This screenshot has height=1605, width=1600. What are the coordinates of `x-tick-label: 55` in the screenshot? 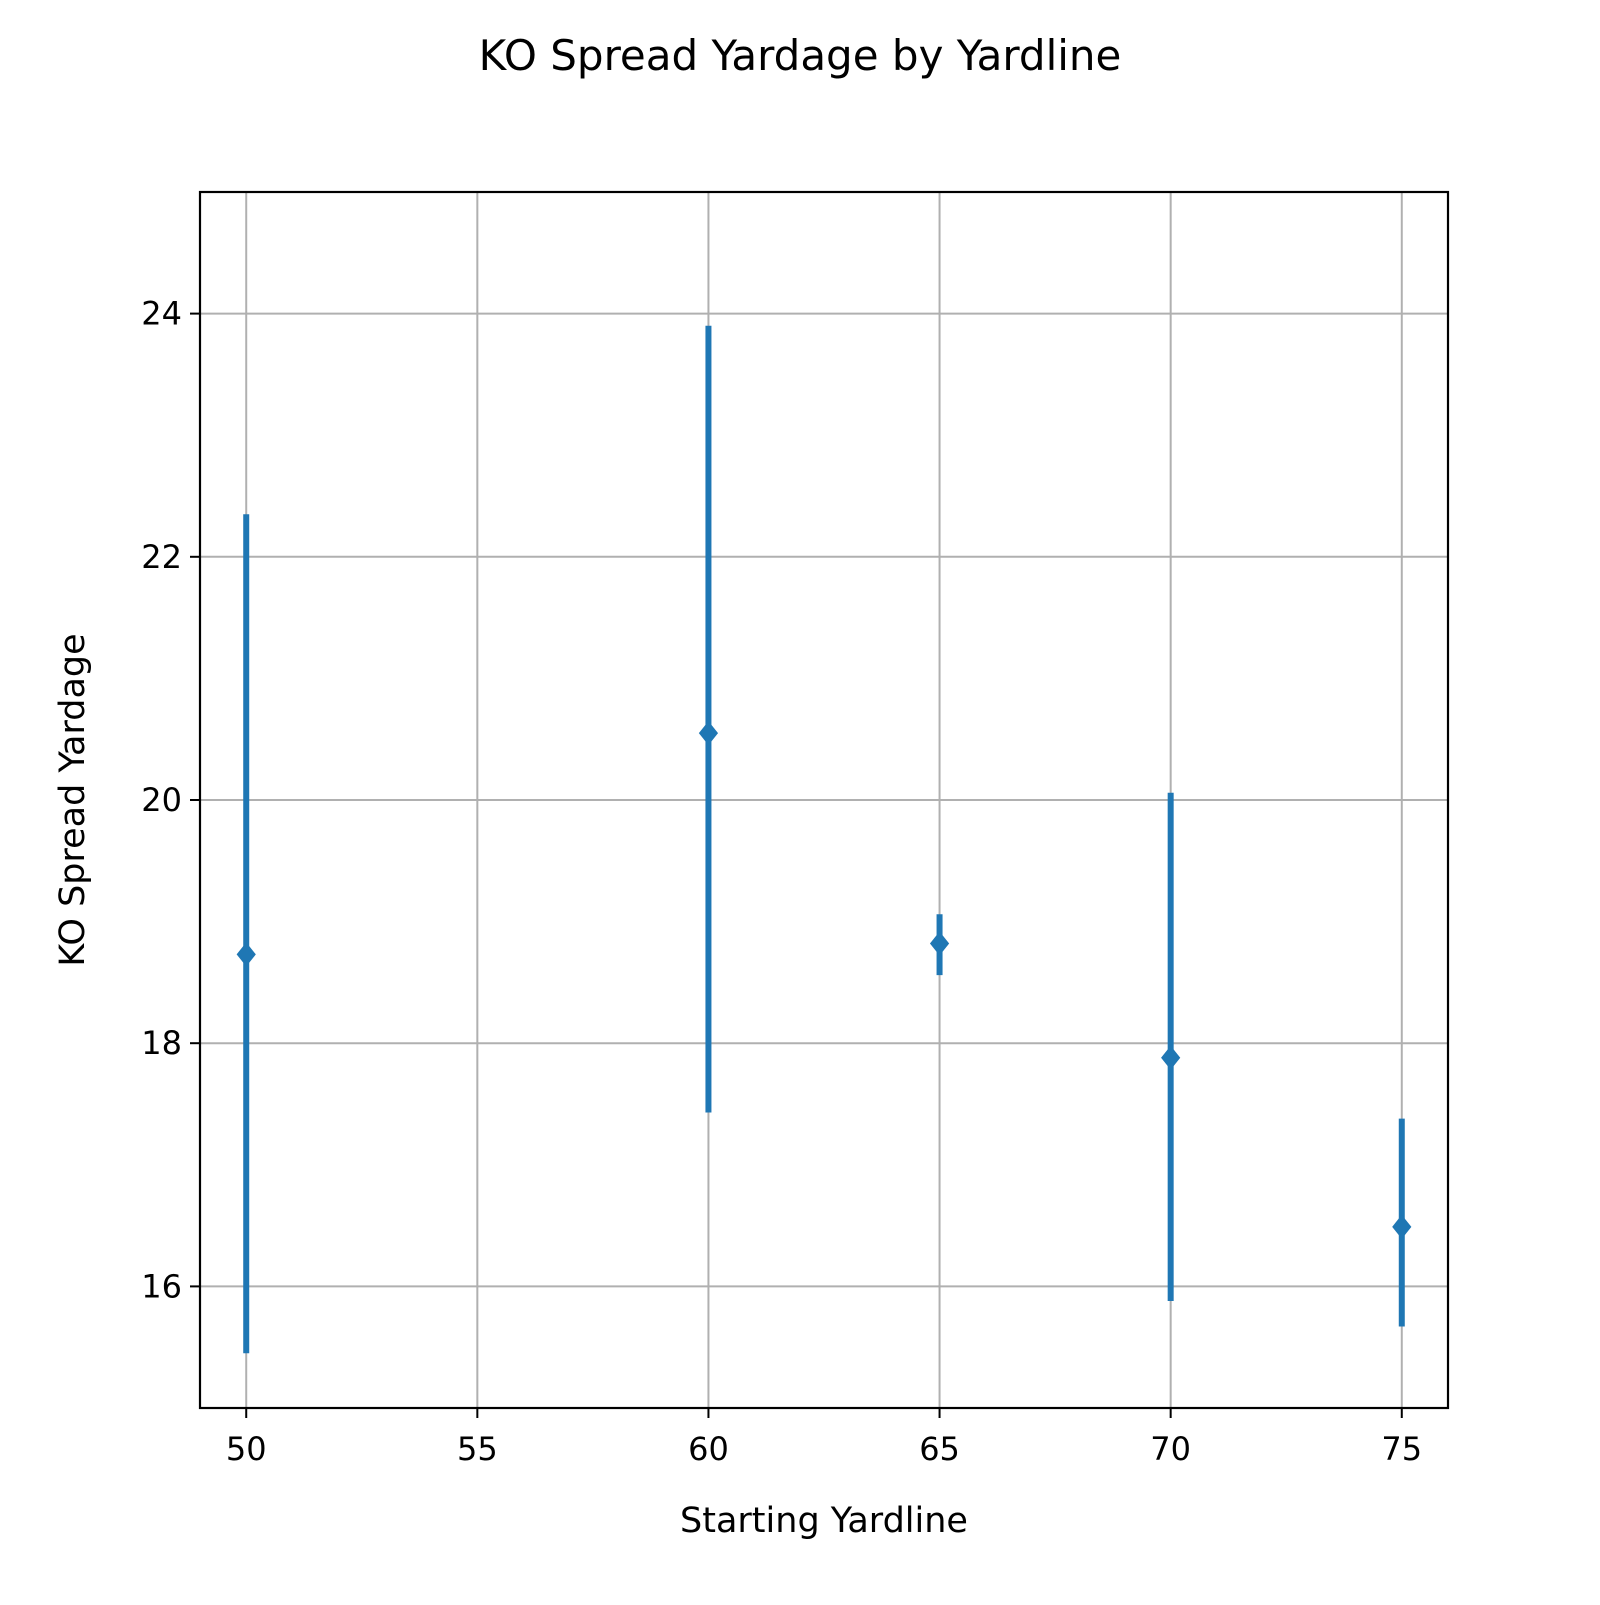 It's located at (477, 1449).